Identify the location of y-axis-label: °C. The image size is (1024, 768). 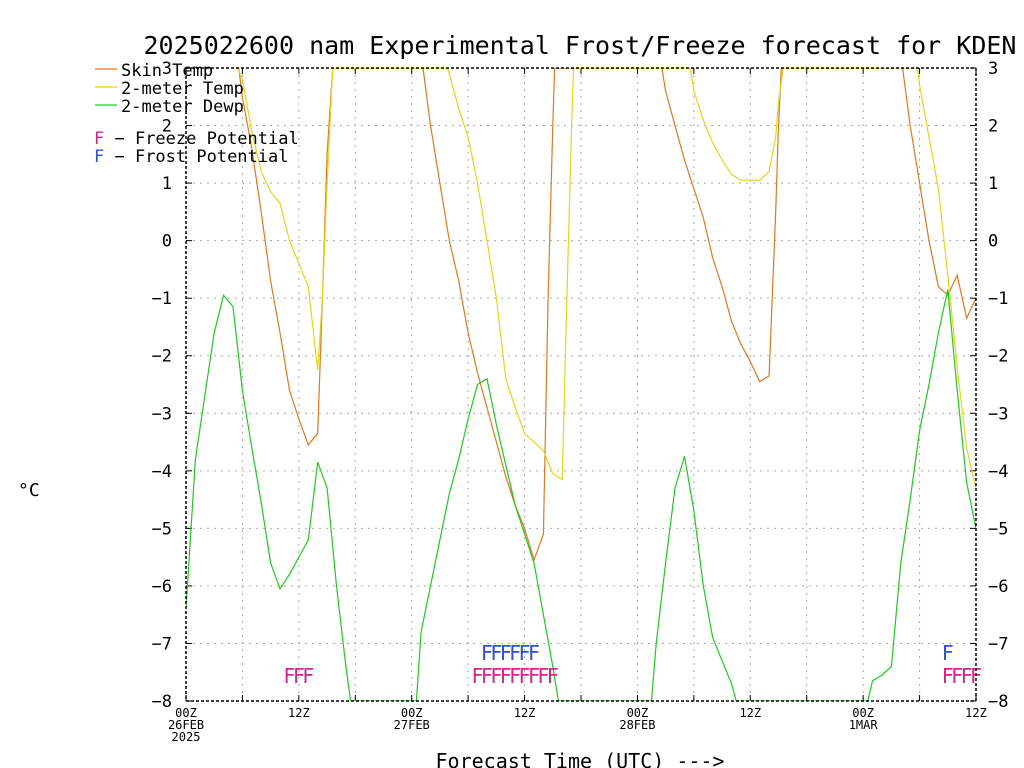
(29, 490).